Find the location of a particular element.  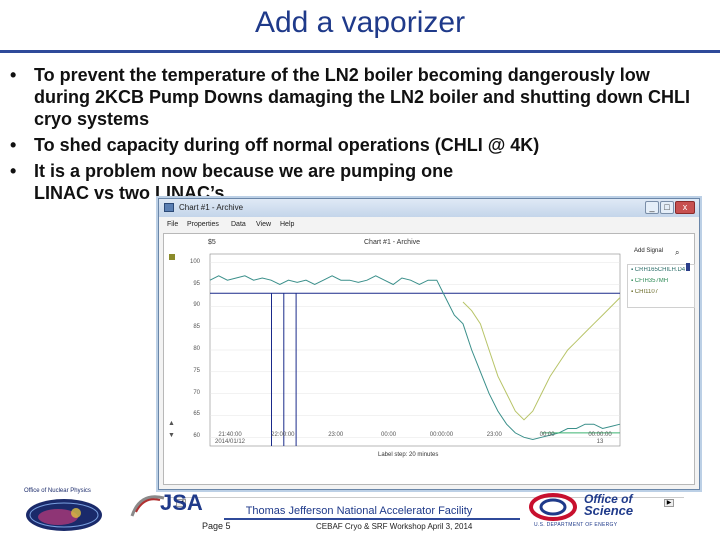

y-tick-label: 85 is located at coordinates (196, 327).